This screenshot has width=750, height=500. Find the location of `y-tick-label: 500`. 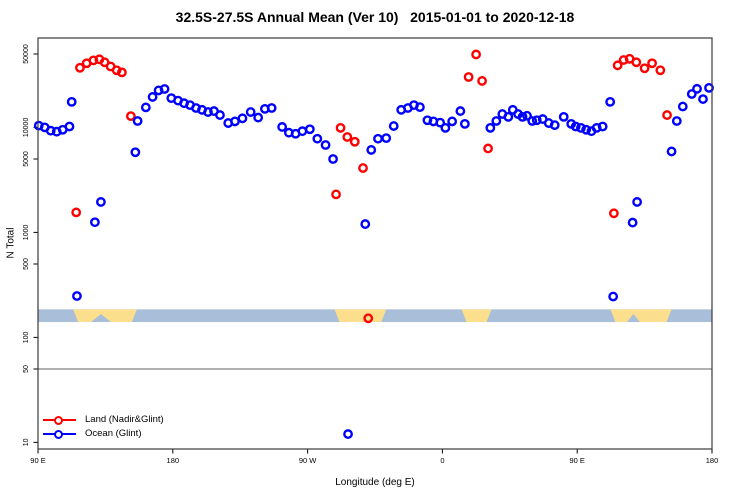

y-tick-label: 500 is located at coordinates (26, 264).